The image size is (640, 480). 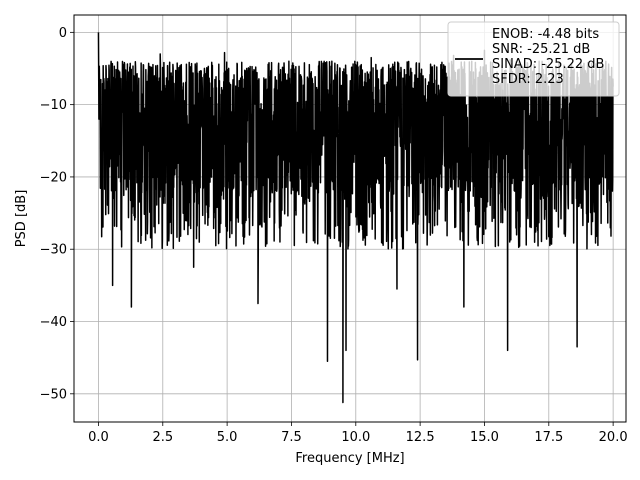 What do you see at coordinates (63, 33) in the screenshot?
I see `y-tick-label: 0` at bounding box center [63, 33].